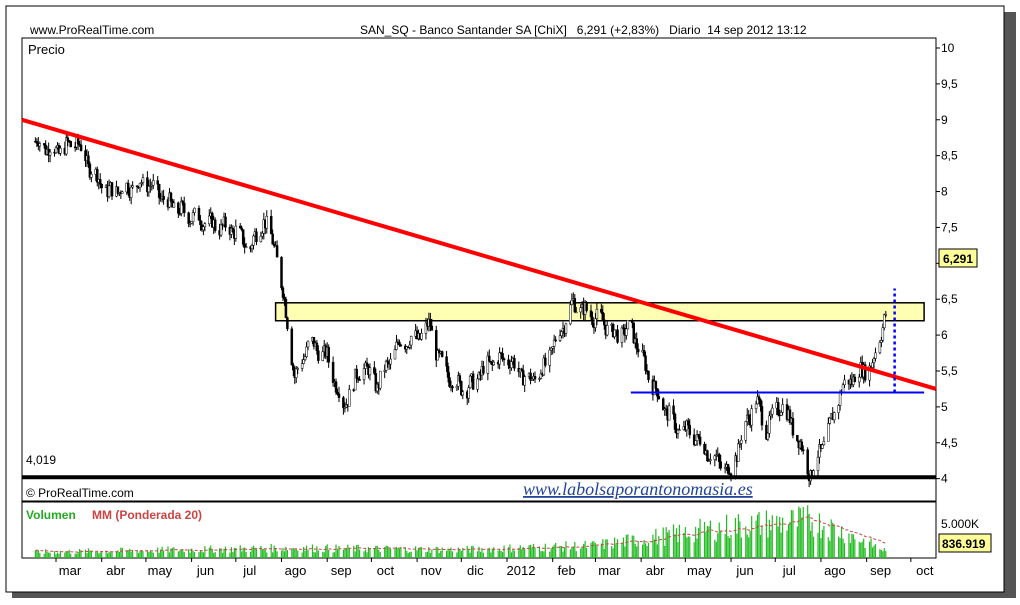 Image resolution: width=1020 pixels, height=605 pixels. What do you see at coordinates (41, 460) in the screenshot?
I see `support-label: 4,019` at bounding box center [41, 460].